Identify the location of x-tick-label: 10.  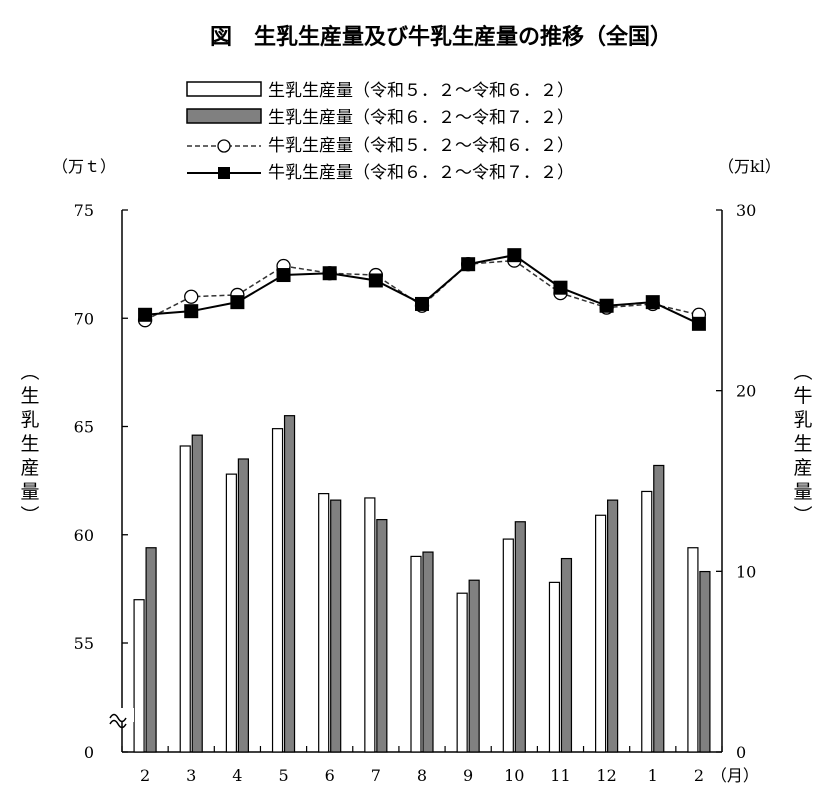
(514, 775).